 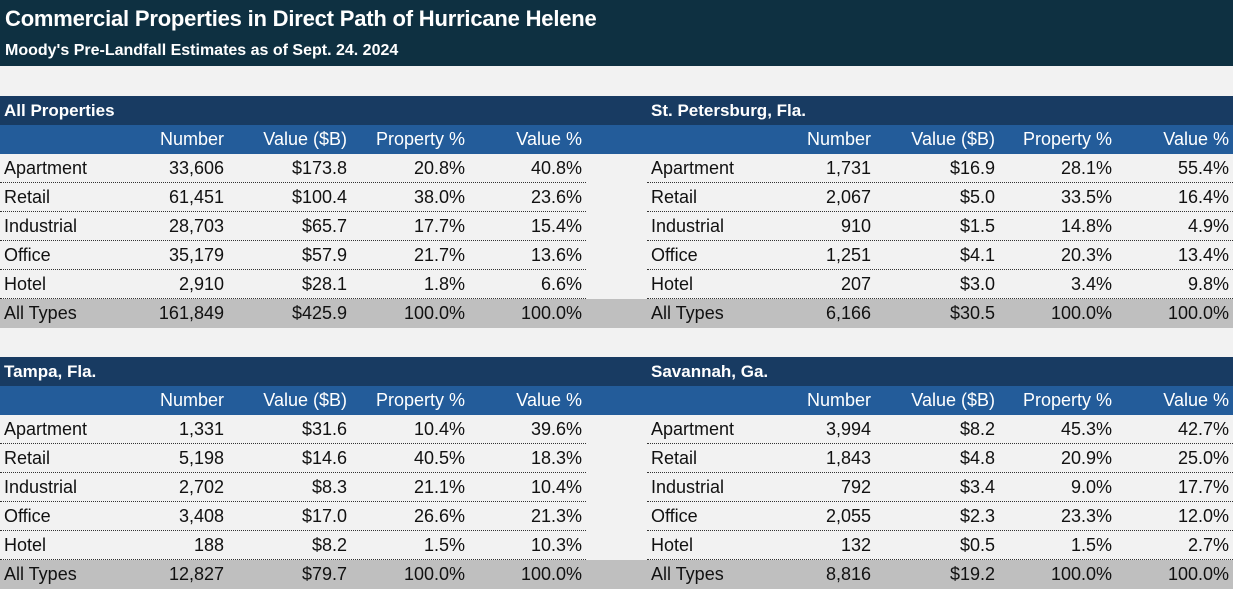 I want to click on table-row: Hotel 207 $3.0 3.4% 9.8%, so click(x=940, y=284).